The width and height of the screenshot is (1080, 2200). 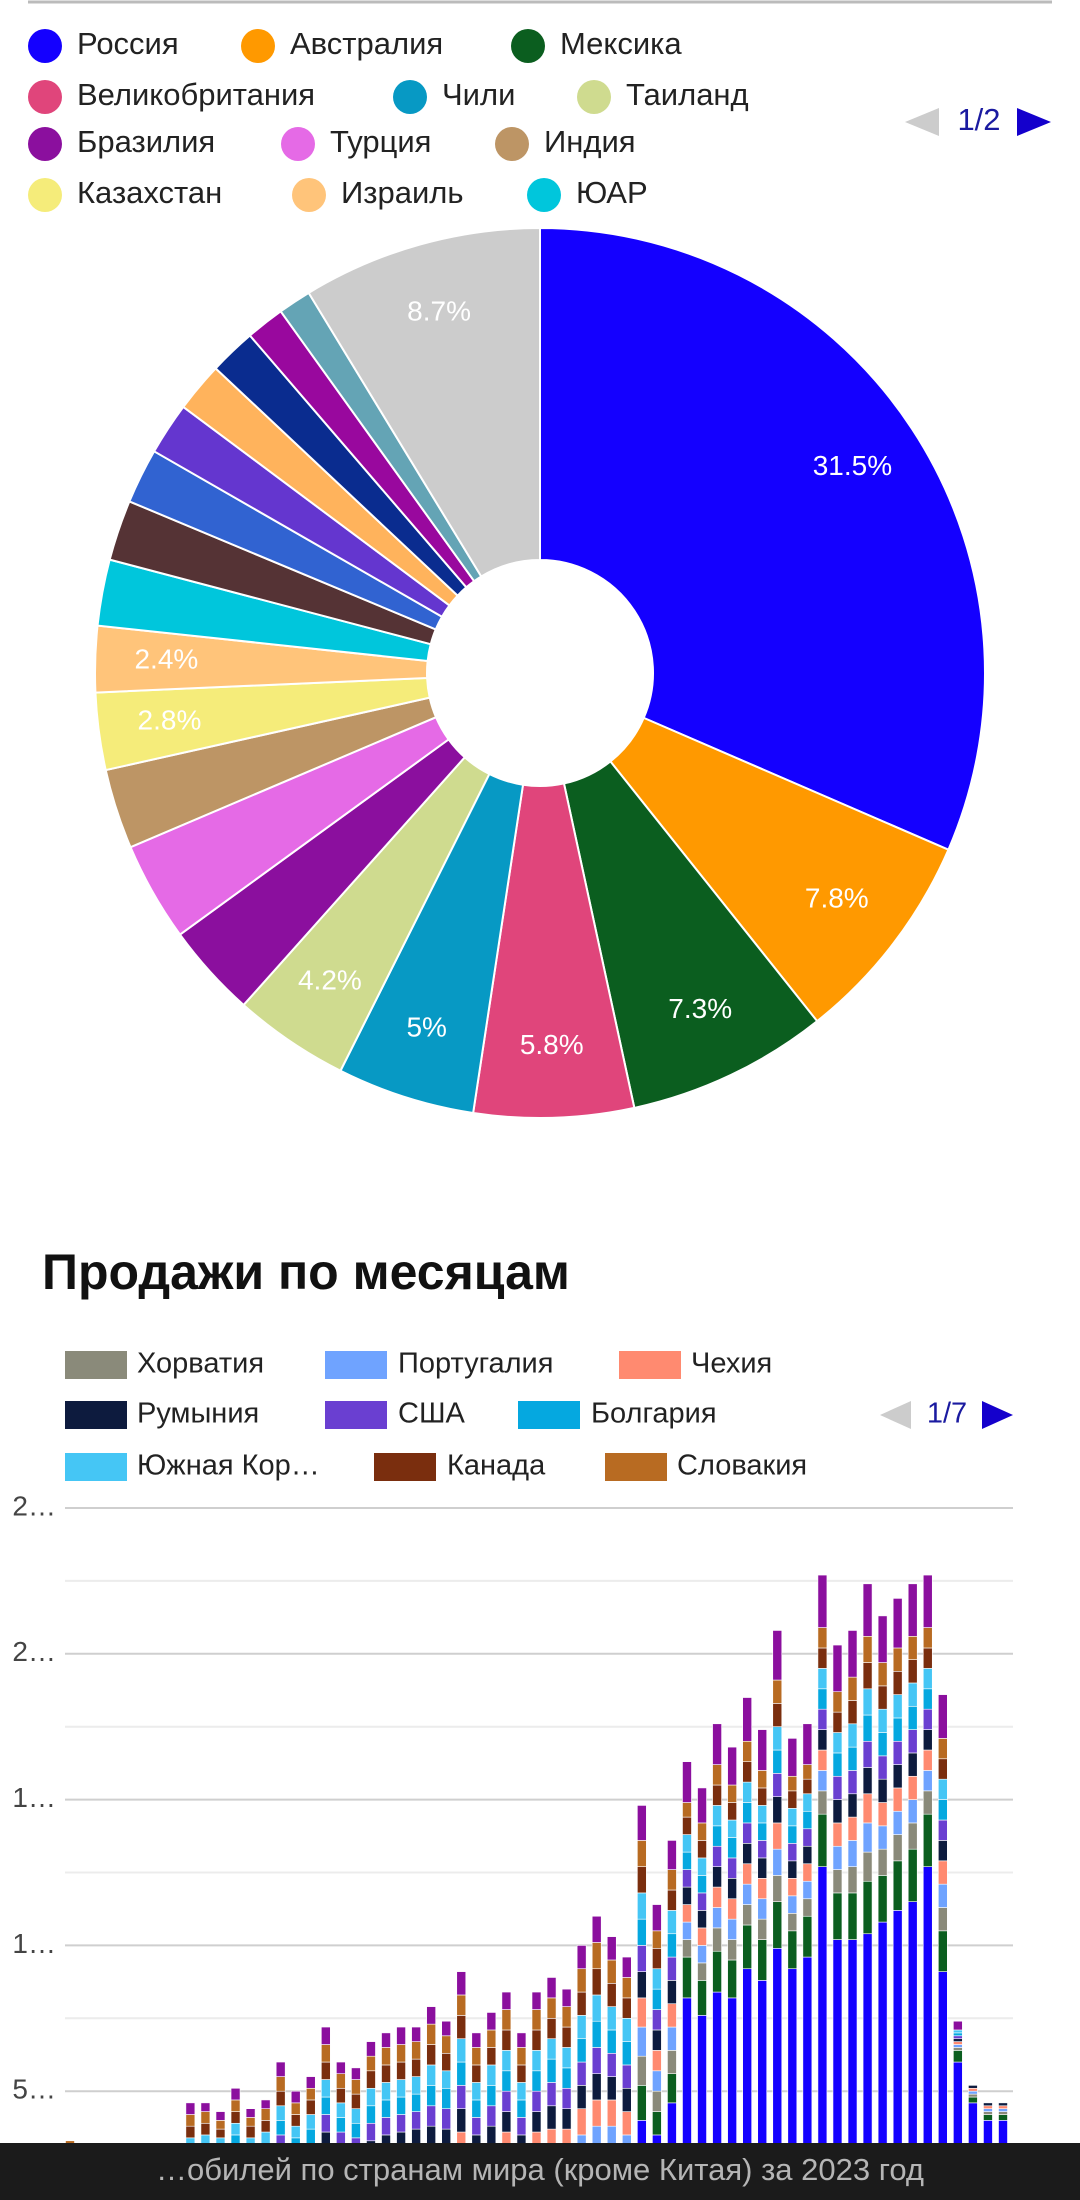 What do you see at coordinates (426, 1027) in the screenshot?
I see `slice-label: 5%` at bounding box center [426, 1027].